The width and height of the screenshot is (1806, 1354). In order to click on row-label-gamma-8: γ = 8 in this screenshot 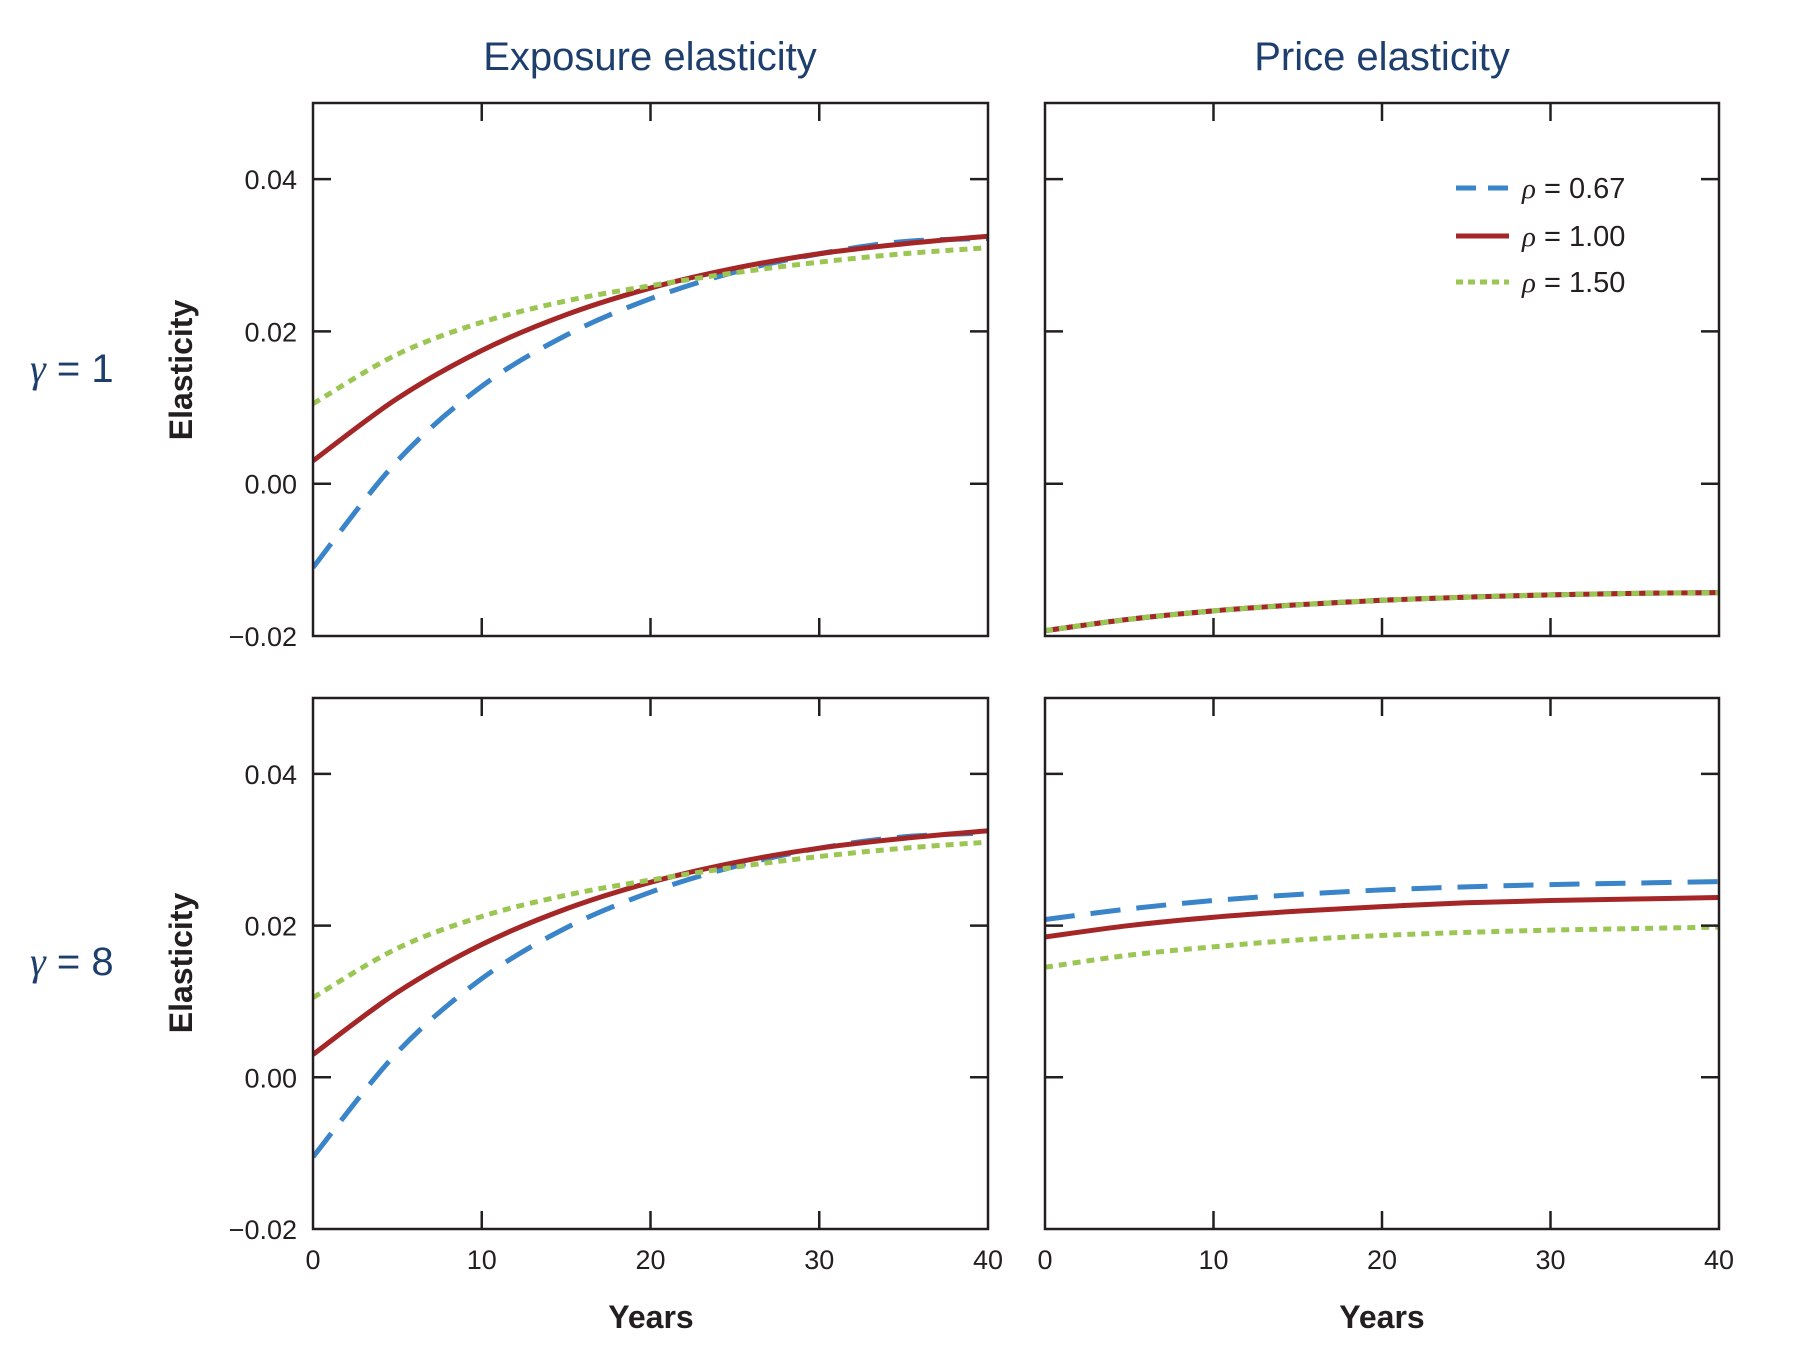, I will do `click(72, 961)`.